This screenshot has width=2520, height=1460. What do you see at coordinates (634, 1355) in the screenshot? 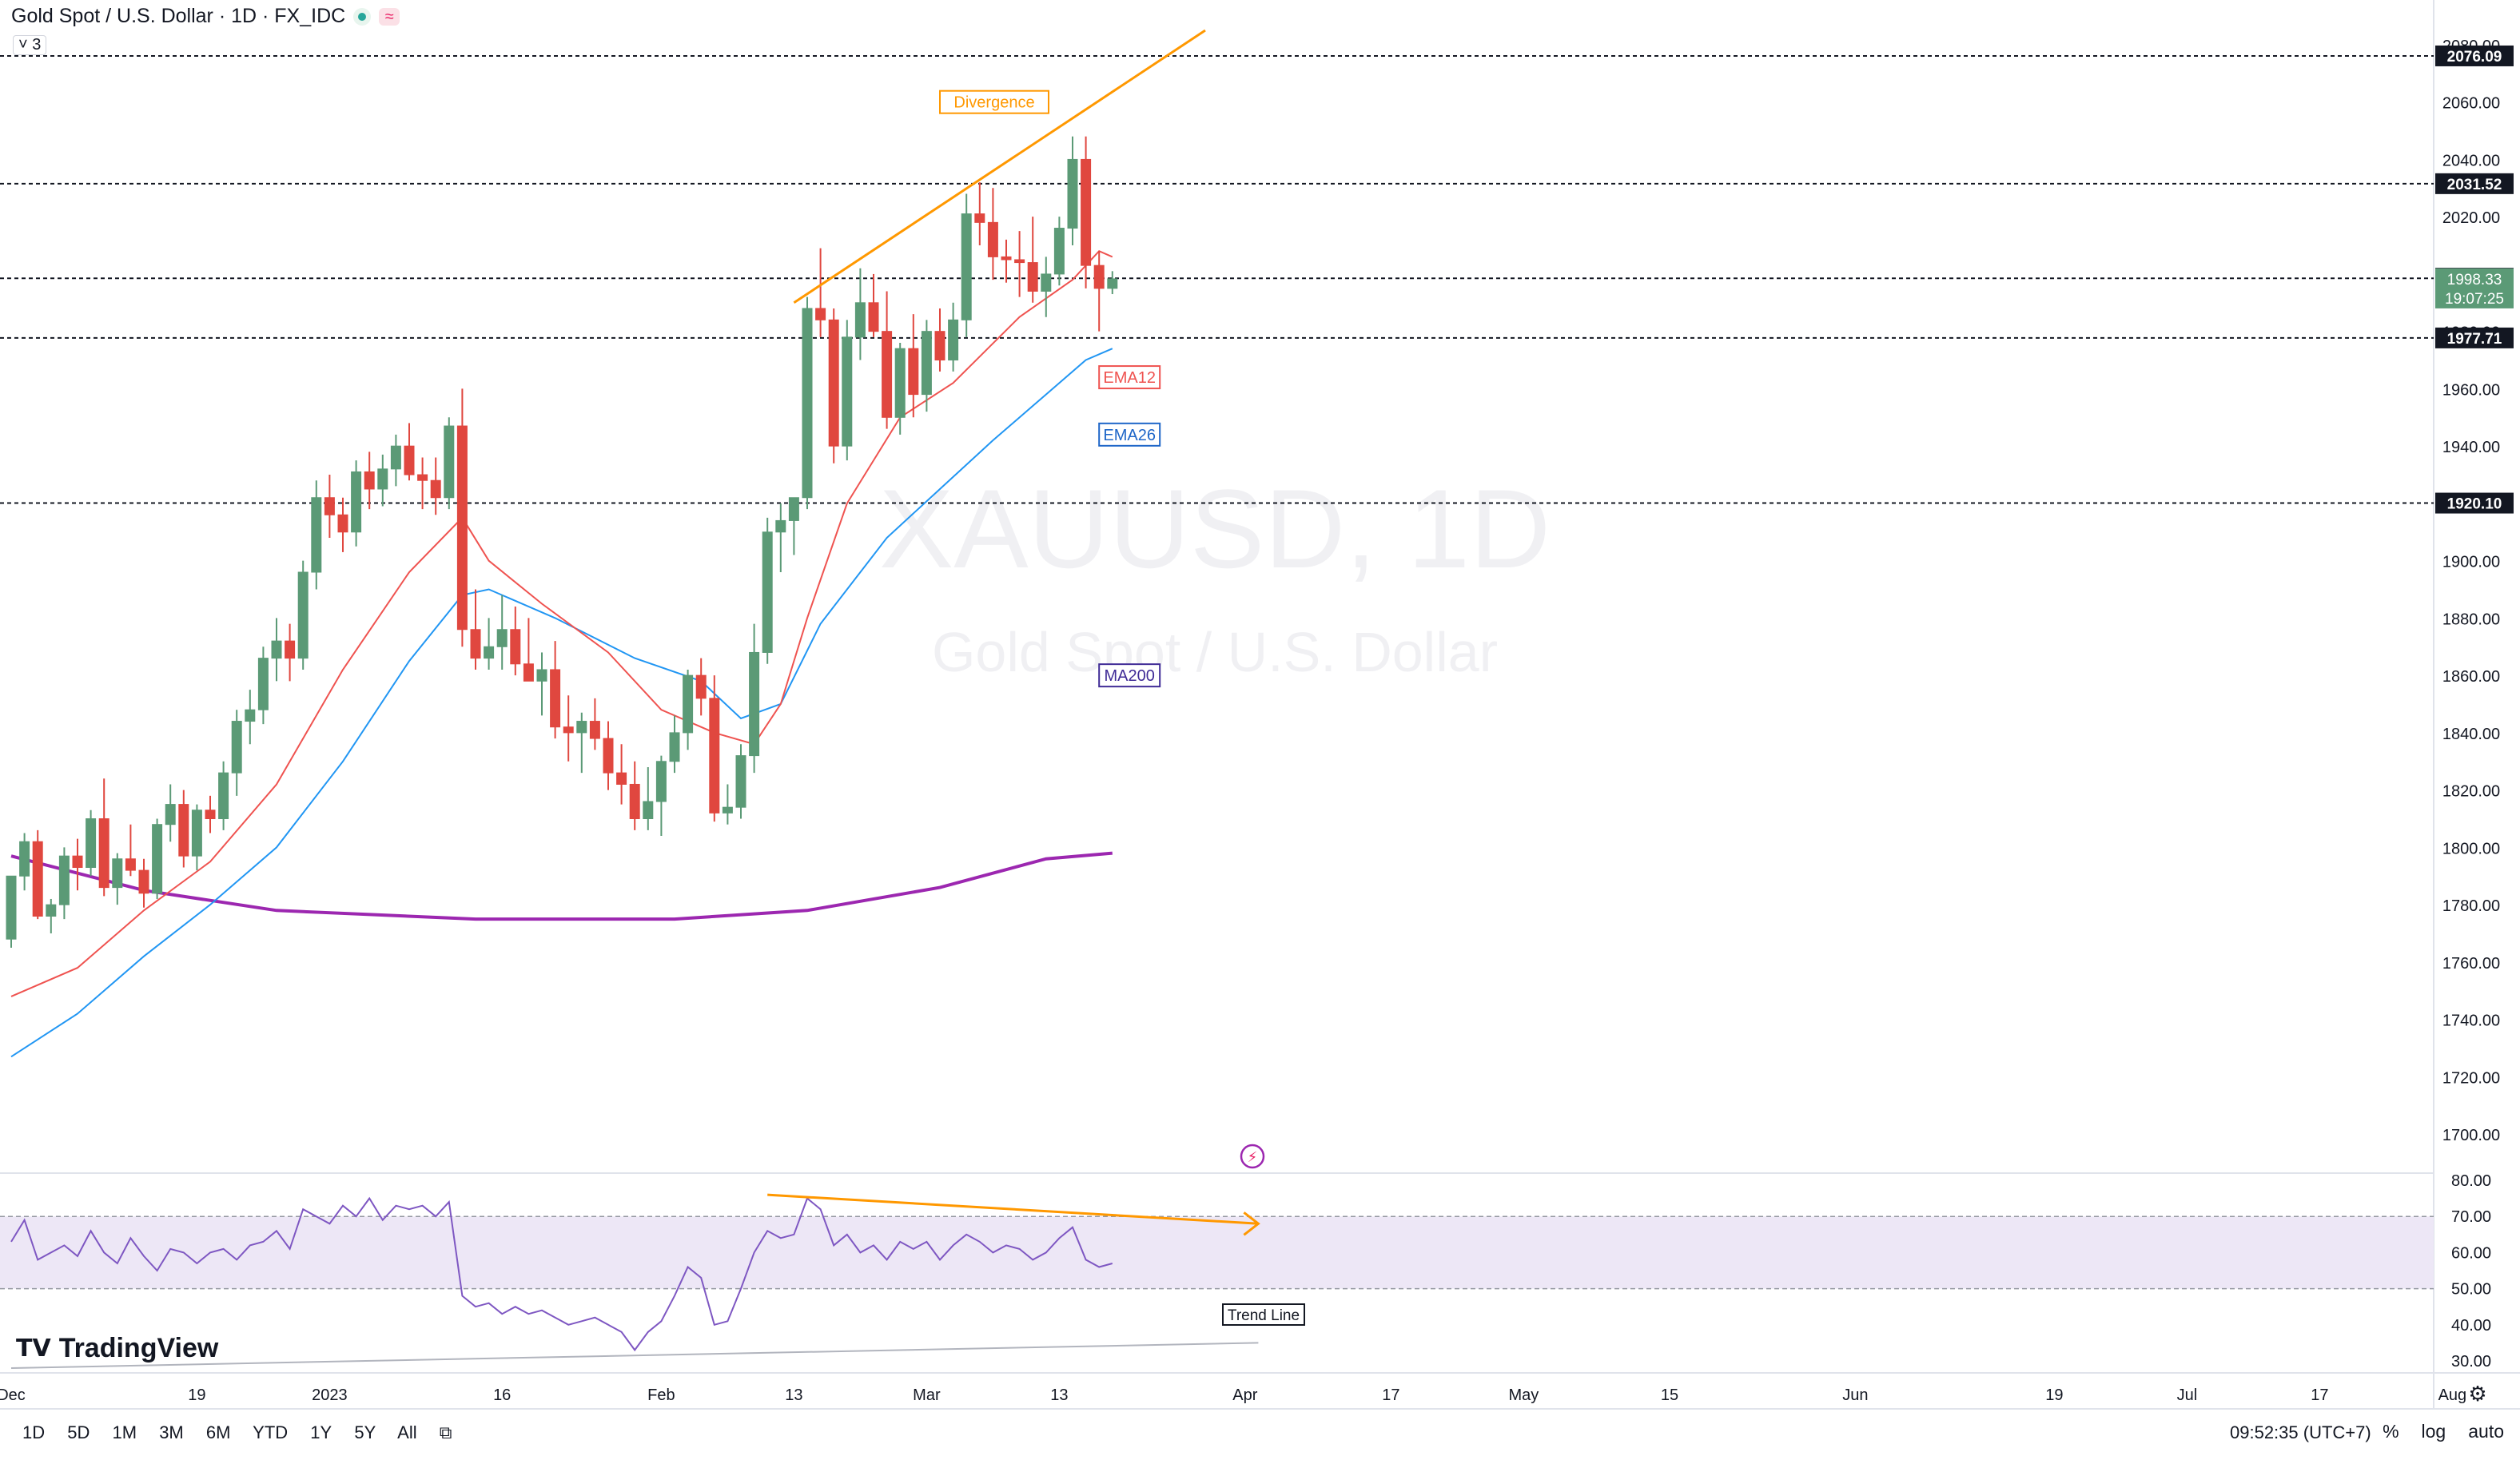
I see `rsi-trend-line` at bounding box center [634, 1355].